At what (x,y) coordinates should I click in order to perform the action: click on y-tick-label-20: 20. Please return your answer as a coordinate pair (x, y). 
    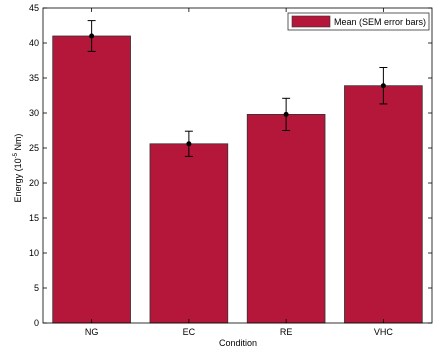
    Looking at the image, I should click on (34, 183).